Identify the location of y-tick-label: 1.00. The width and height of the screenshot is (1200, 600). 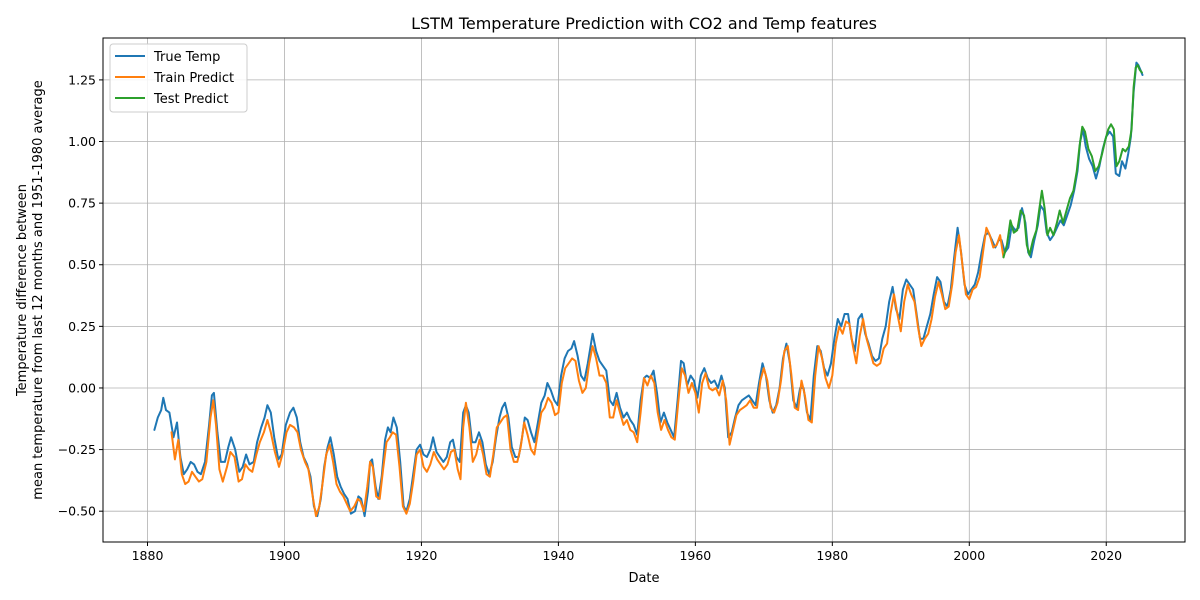
(82, 141).